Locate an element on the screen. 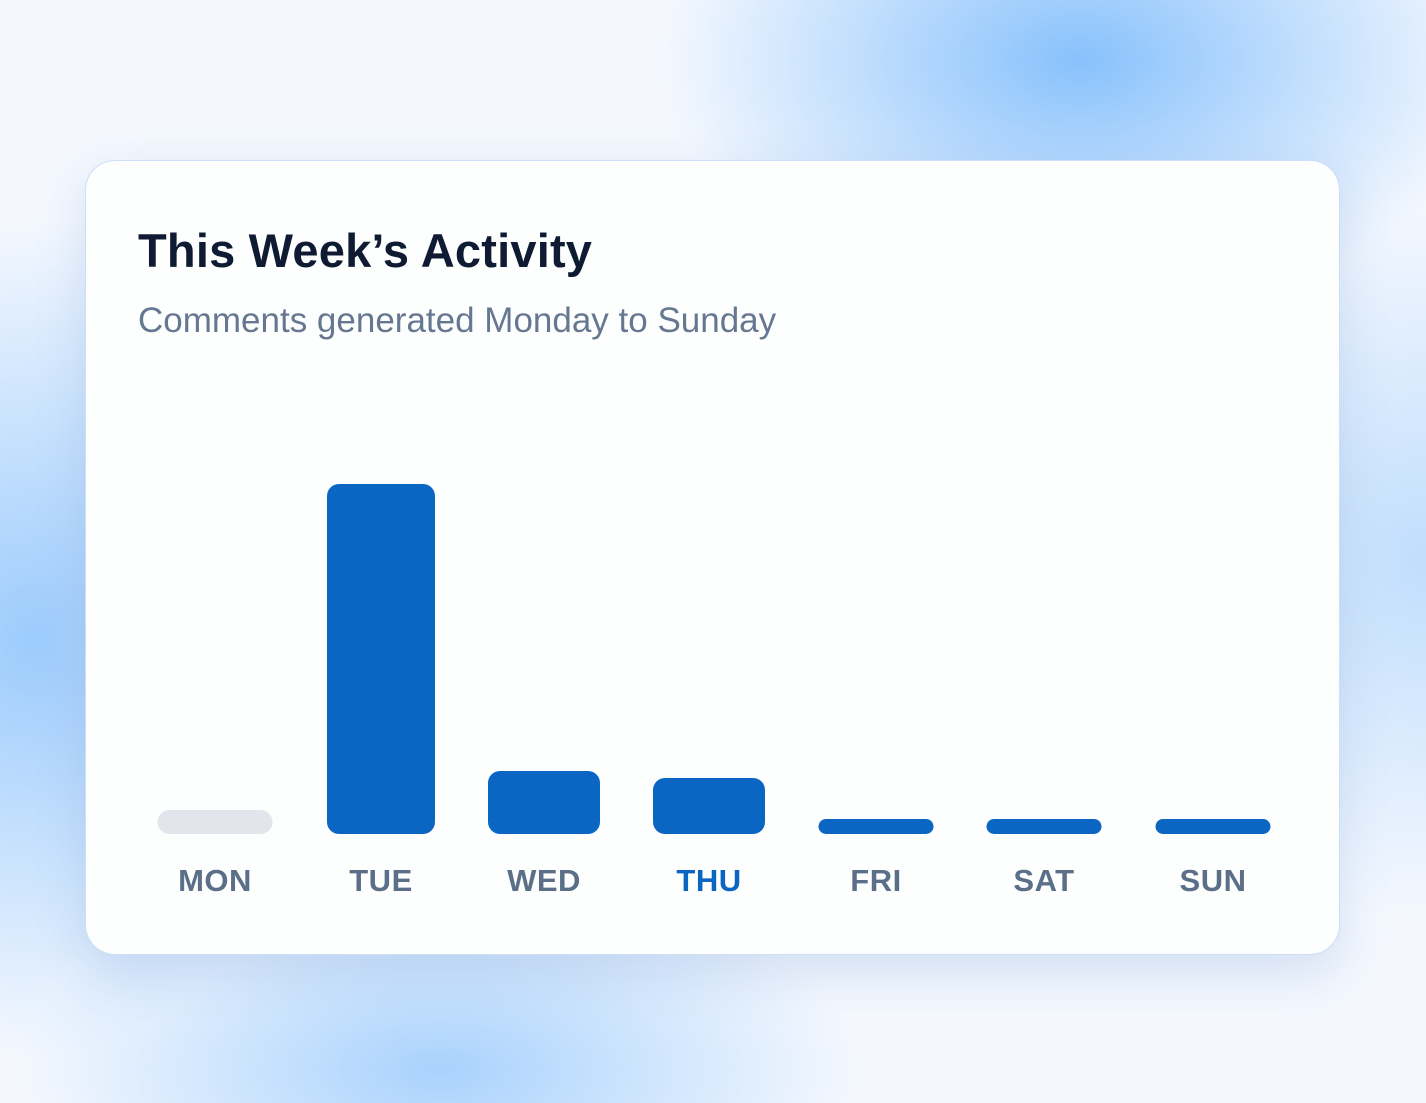 This screenshot has height=1103, width=1426. card-title: This Week’s Activity is located at coordinates (365, 250).